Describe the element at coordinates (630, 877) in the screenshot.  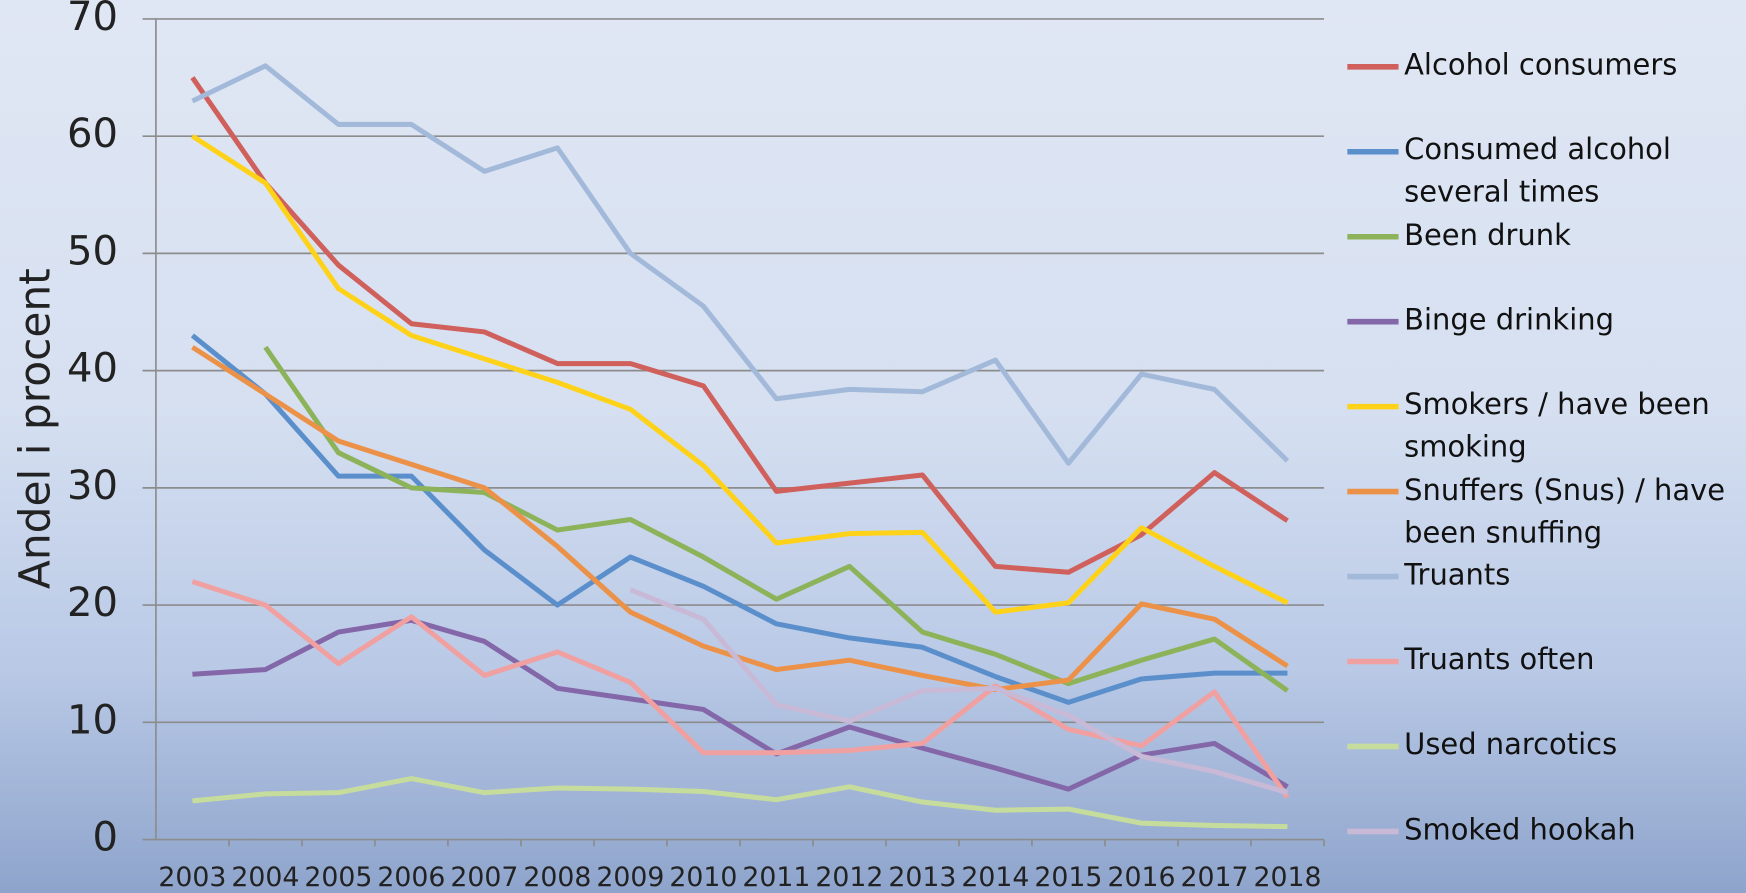
I see `x-tick-label: 2009` at that location.